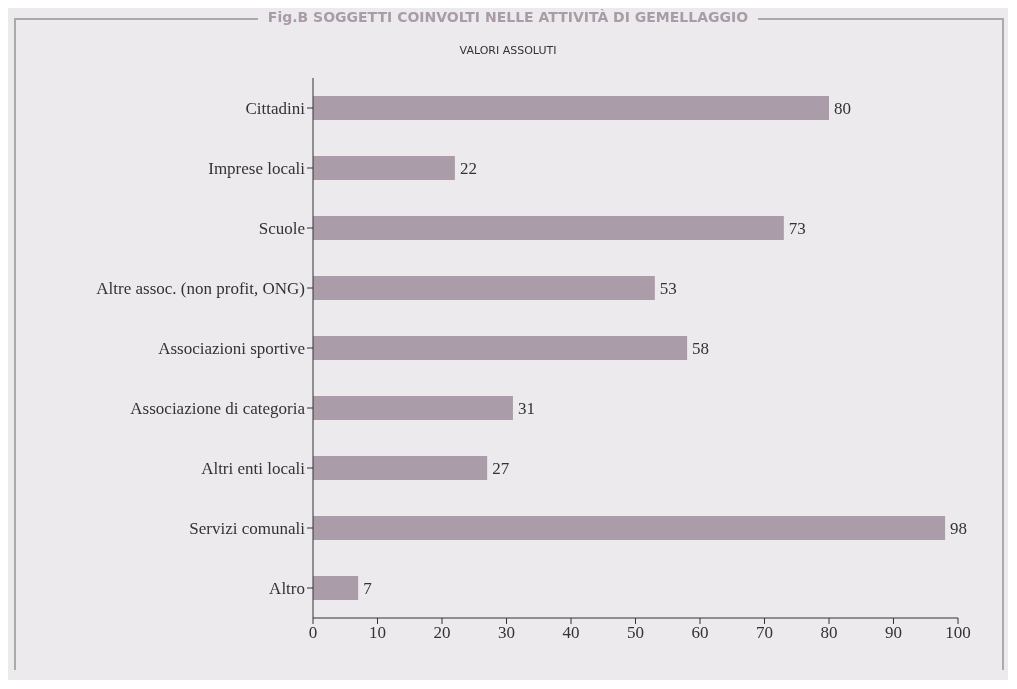  Describe the element at coordinates (231, 349) in the screenshot. I see `y-tick-label: Associazioni sportive` at that location.